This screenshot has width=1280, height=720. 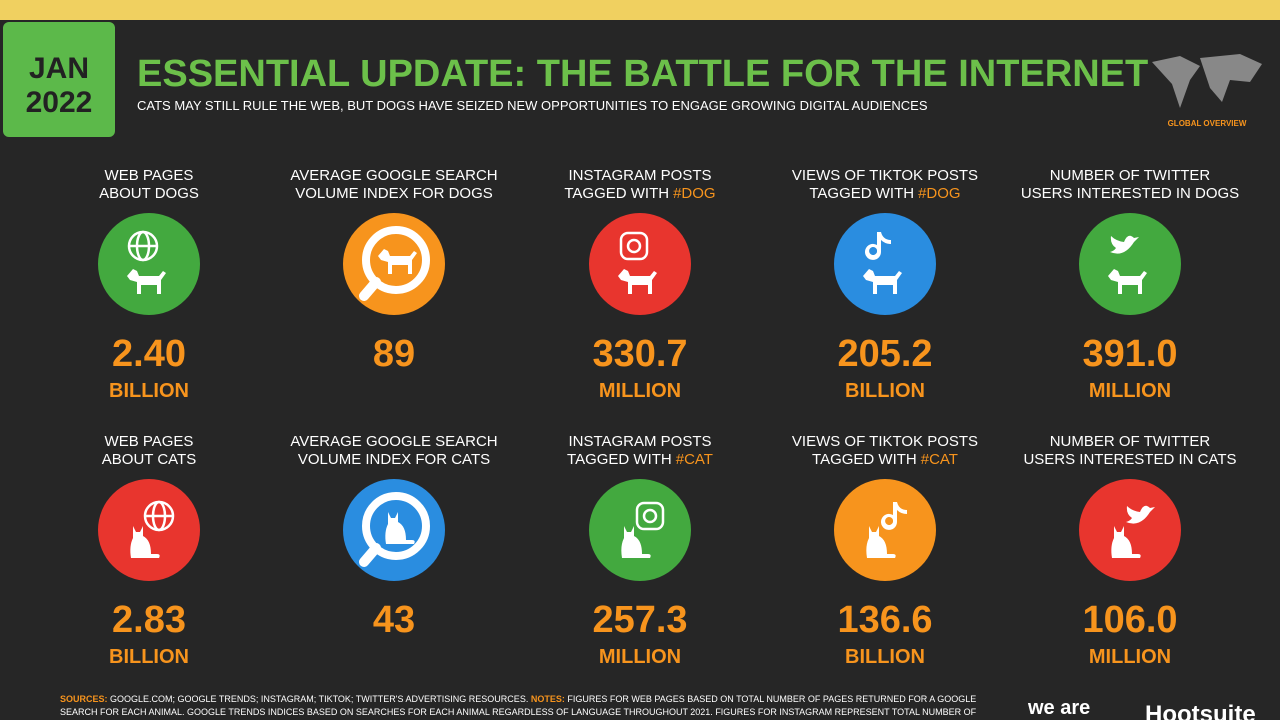 What do you see at coordinates (394, 620) in the screenshot?
I see `tile-value: 43` at bounding box center [394, 620].